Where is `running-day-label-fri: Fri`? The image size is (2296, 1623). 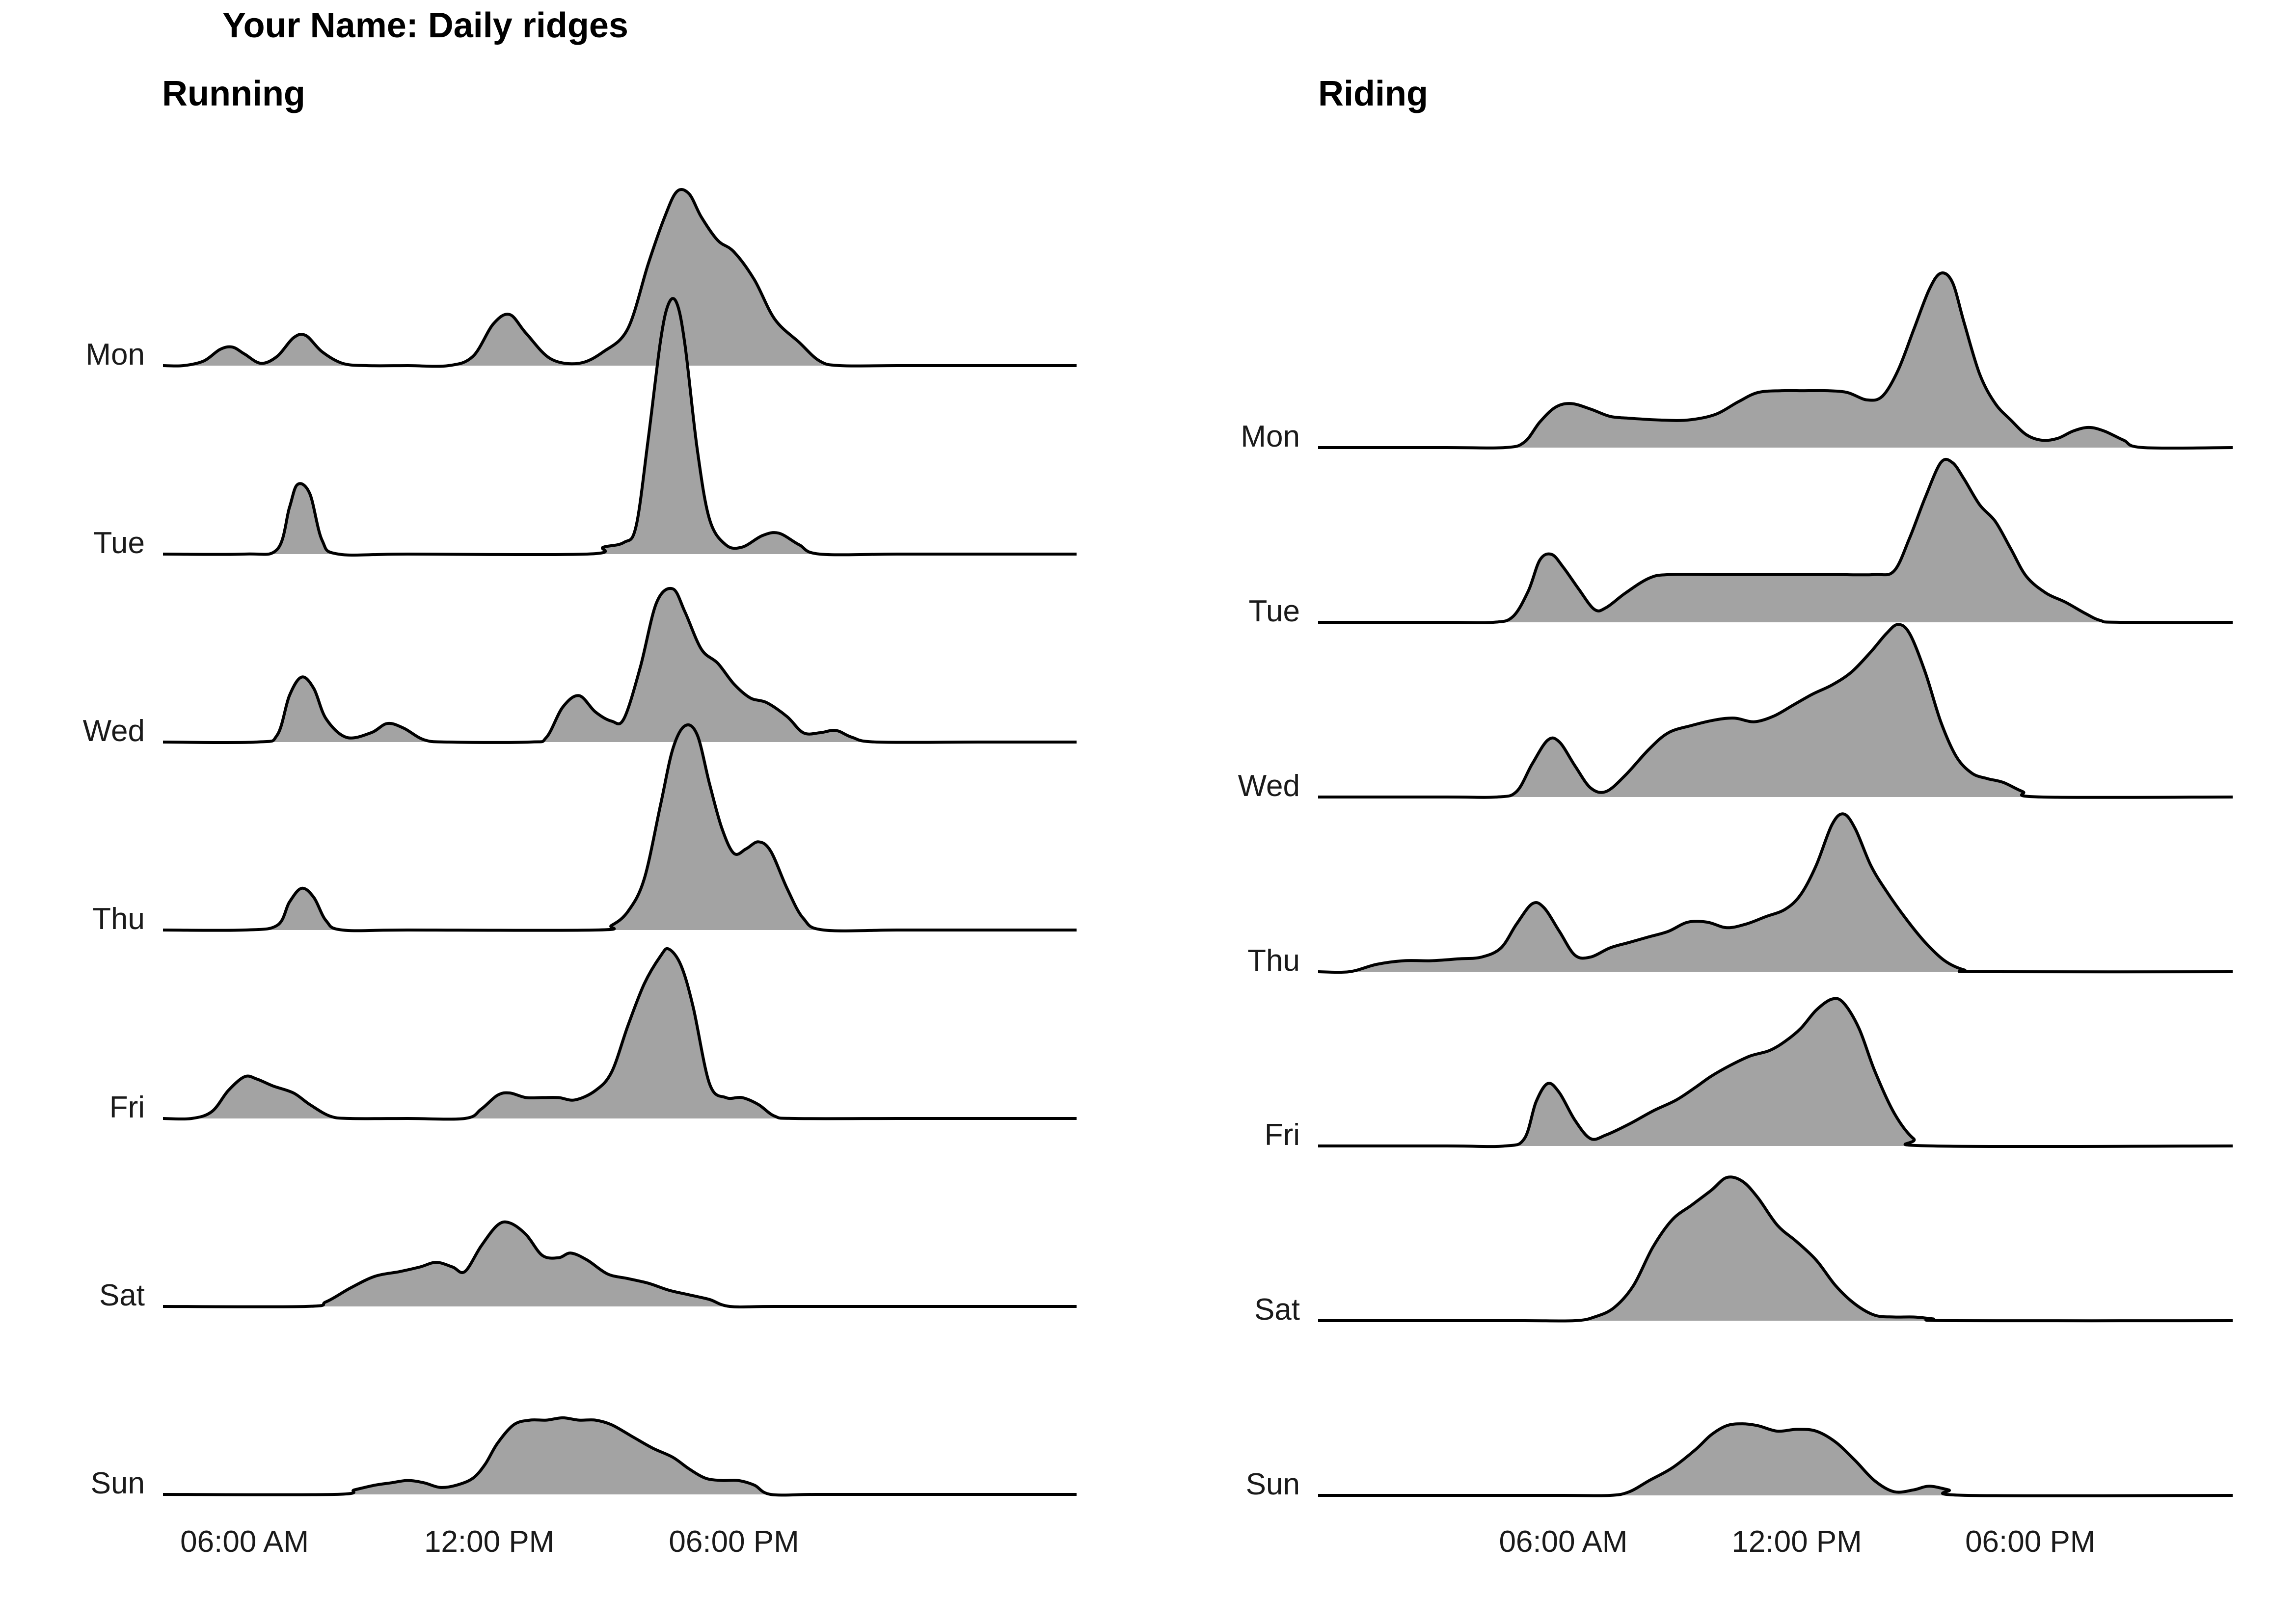 running-day-label-fri: Fri is located at coordinates (127, 1107).